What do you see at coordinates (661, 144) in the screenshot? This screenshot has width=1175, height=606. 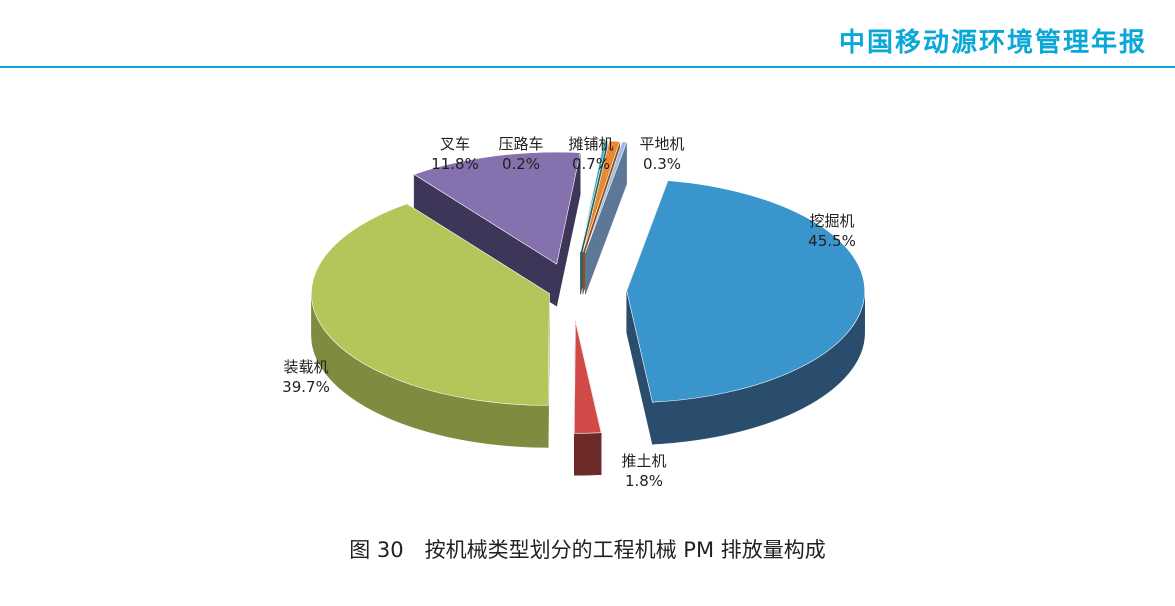 I see `slice-name-label: 平地机` at bounding box center [661, 144].